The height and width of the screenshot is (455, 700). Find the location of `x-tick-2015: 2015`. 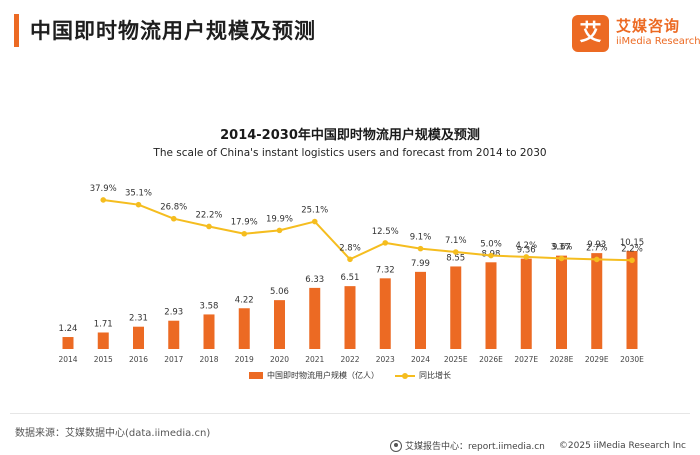

x-tick-2015: 2015 is located at coordinates (103, 359).